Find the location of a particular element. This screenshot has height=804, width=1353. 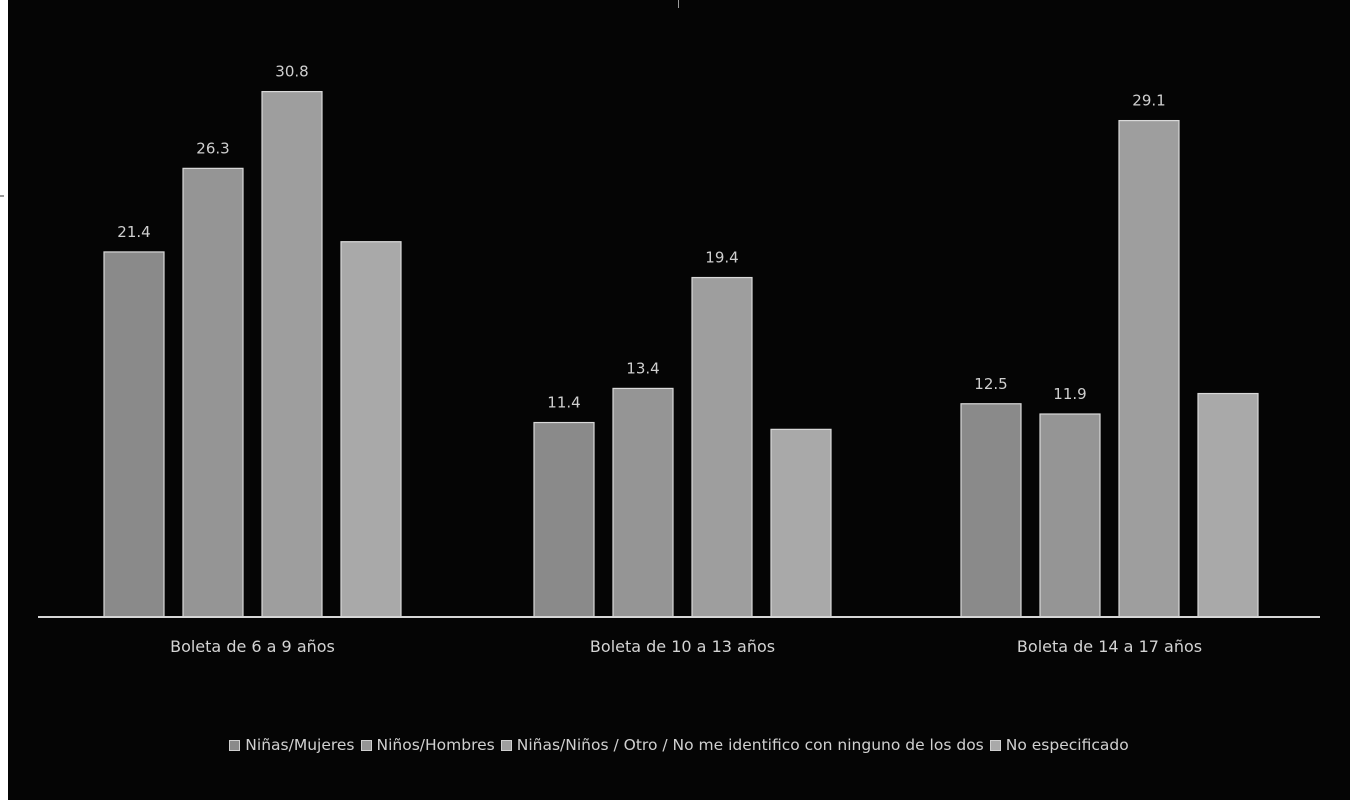

category-label: Boleta de 6 a 9 años is located at coordinates (252, 646).